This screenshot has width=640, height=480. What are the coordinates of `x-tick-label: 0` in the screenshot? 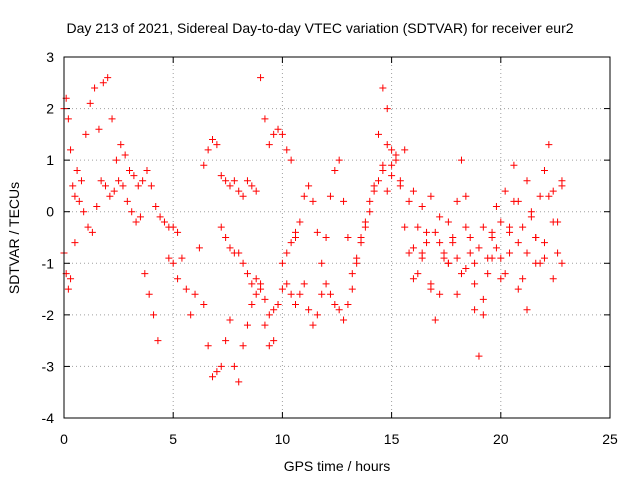 It's located at (64, 439).